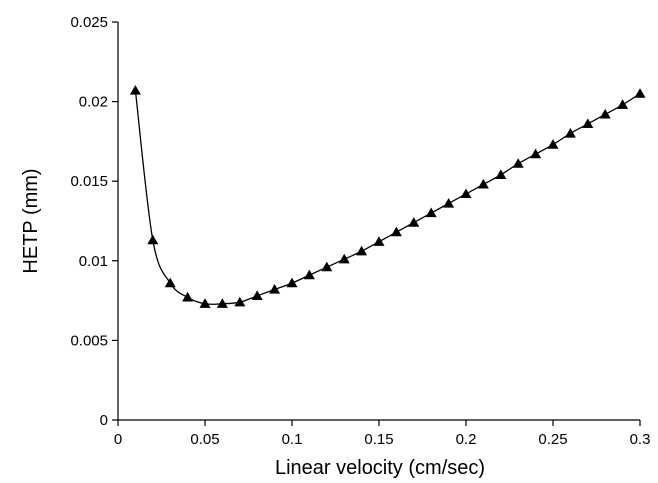  I want to click on y-tick-label: 0, so click(104, 420).